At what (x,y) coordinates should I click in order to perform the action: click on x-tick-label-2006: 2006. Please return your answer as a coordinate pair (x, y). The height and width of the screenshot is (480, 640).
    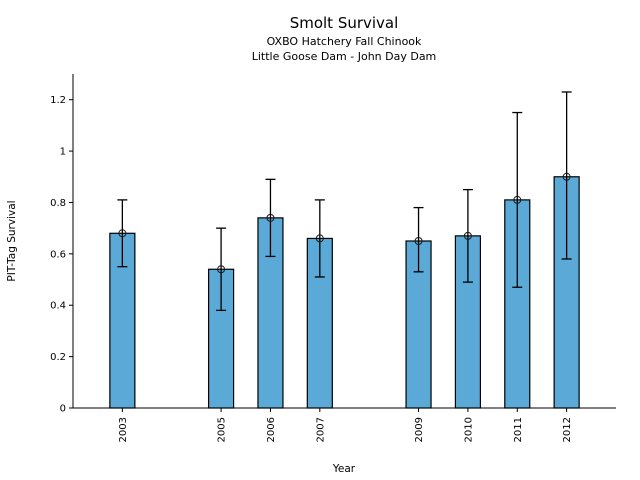
    Looking at the image, I should click on (271, 429).